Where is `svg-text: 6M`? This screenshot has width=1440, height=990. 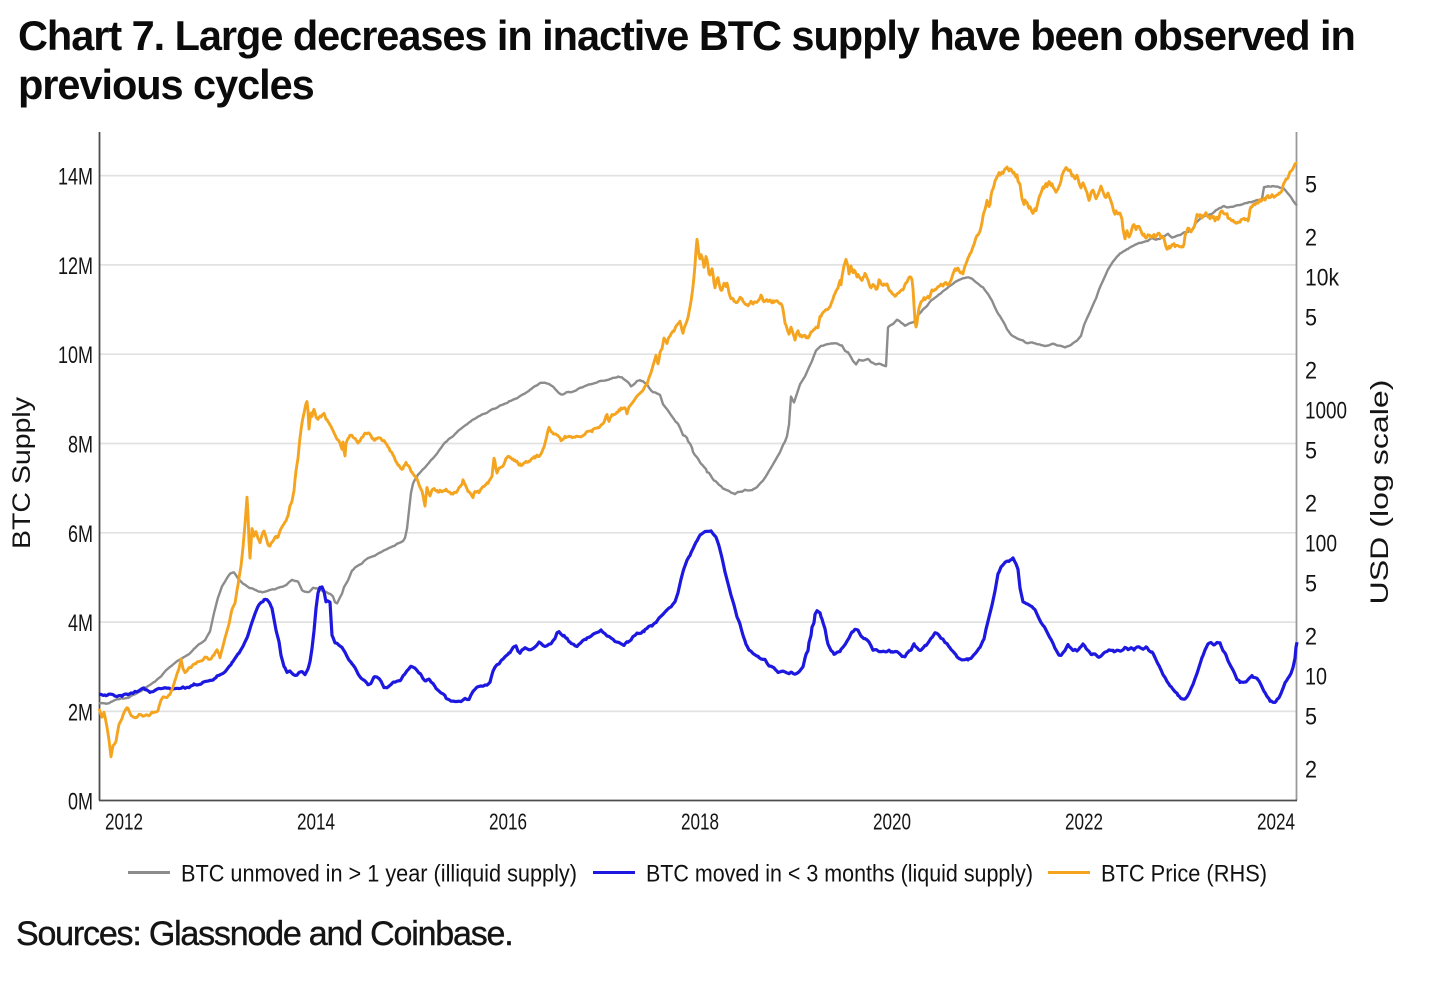
svg-text: 6M is located at coordinates (80, 534).